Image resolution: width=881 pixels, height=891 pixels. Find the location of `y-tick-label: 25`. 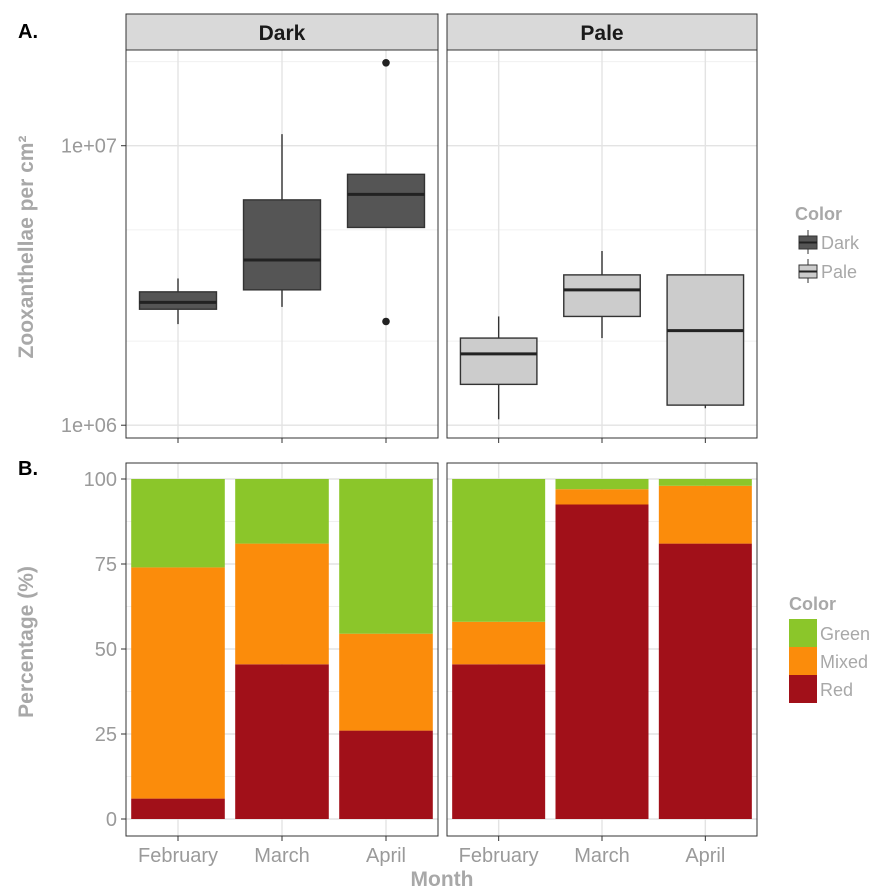

y-tick-label: 25 is located at coordinates (106, 735).